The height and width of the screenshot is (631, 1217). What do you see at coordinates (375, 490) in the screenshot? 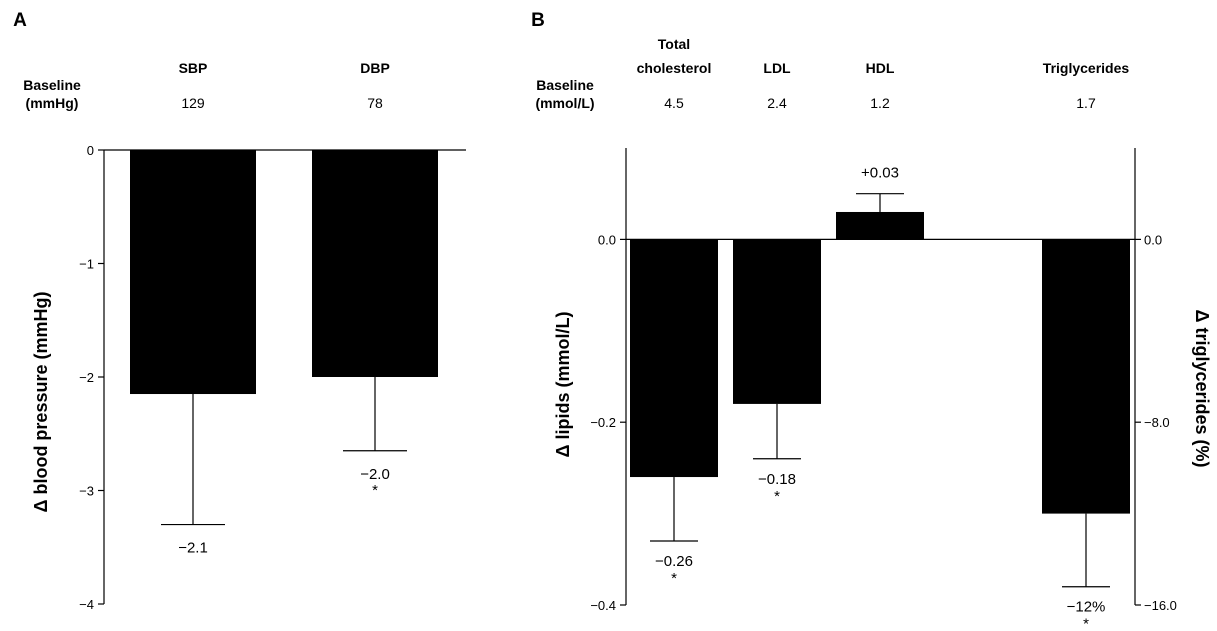
I see `panel-a-significance-marker: *` at bounding box center [375, 490].